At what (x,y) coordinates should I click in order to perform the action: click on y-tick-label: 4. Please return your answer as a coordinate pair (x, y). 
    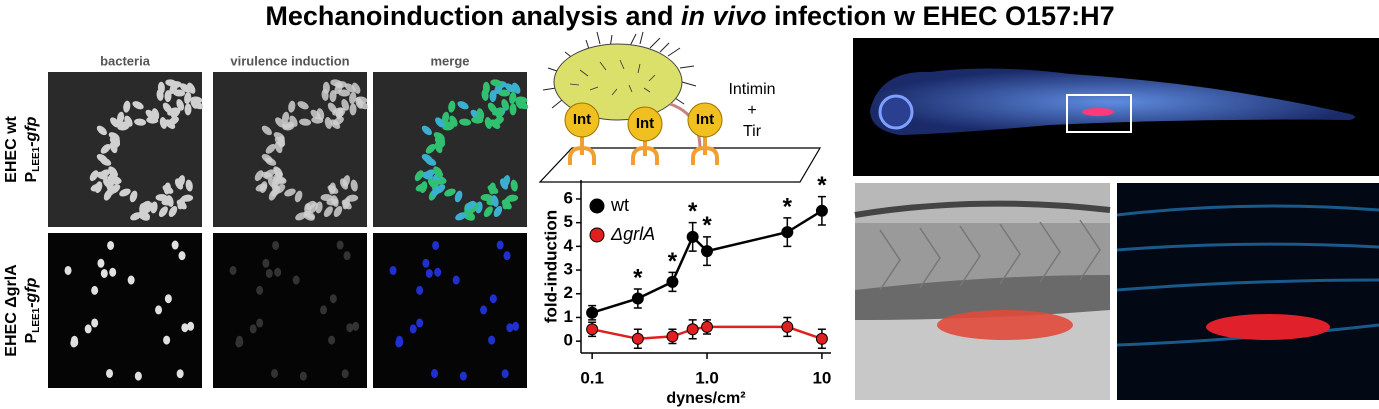
    Looking at the image, I should click on (569, 245).